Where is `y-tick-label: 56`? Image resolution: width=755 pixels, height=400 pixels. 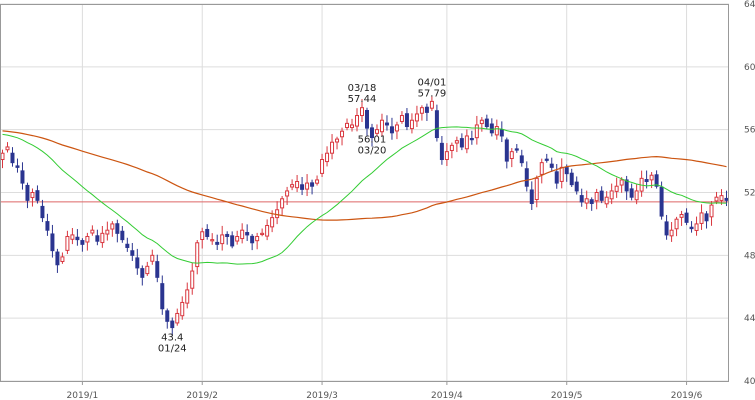
y-tick-label: 56 is located at coordinates (749, 131).